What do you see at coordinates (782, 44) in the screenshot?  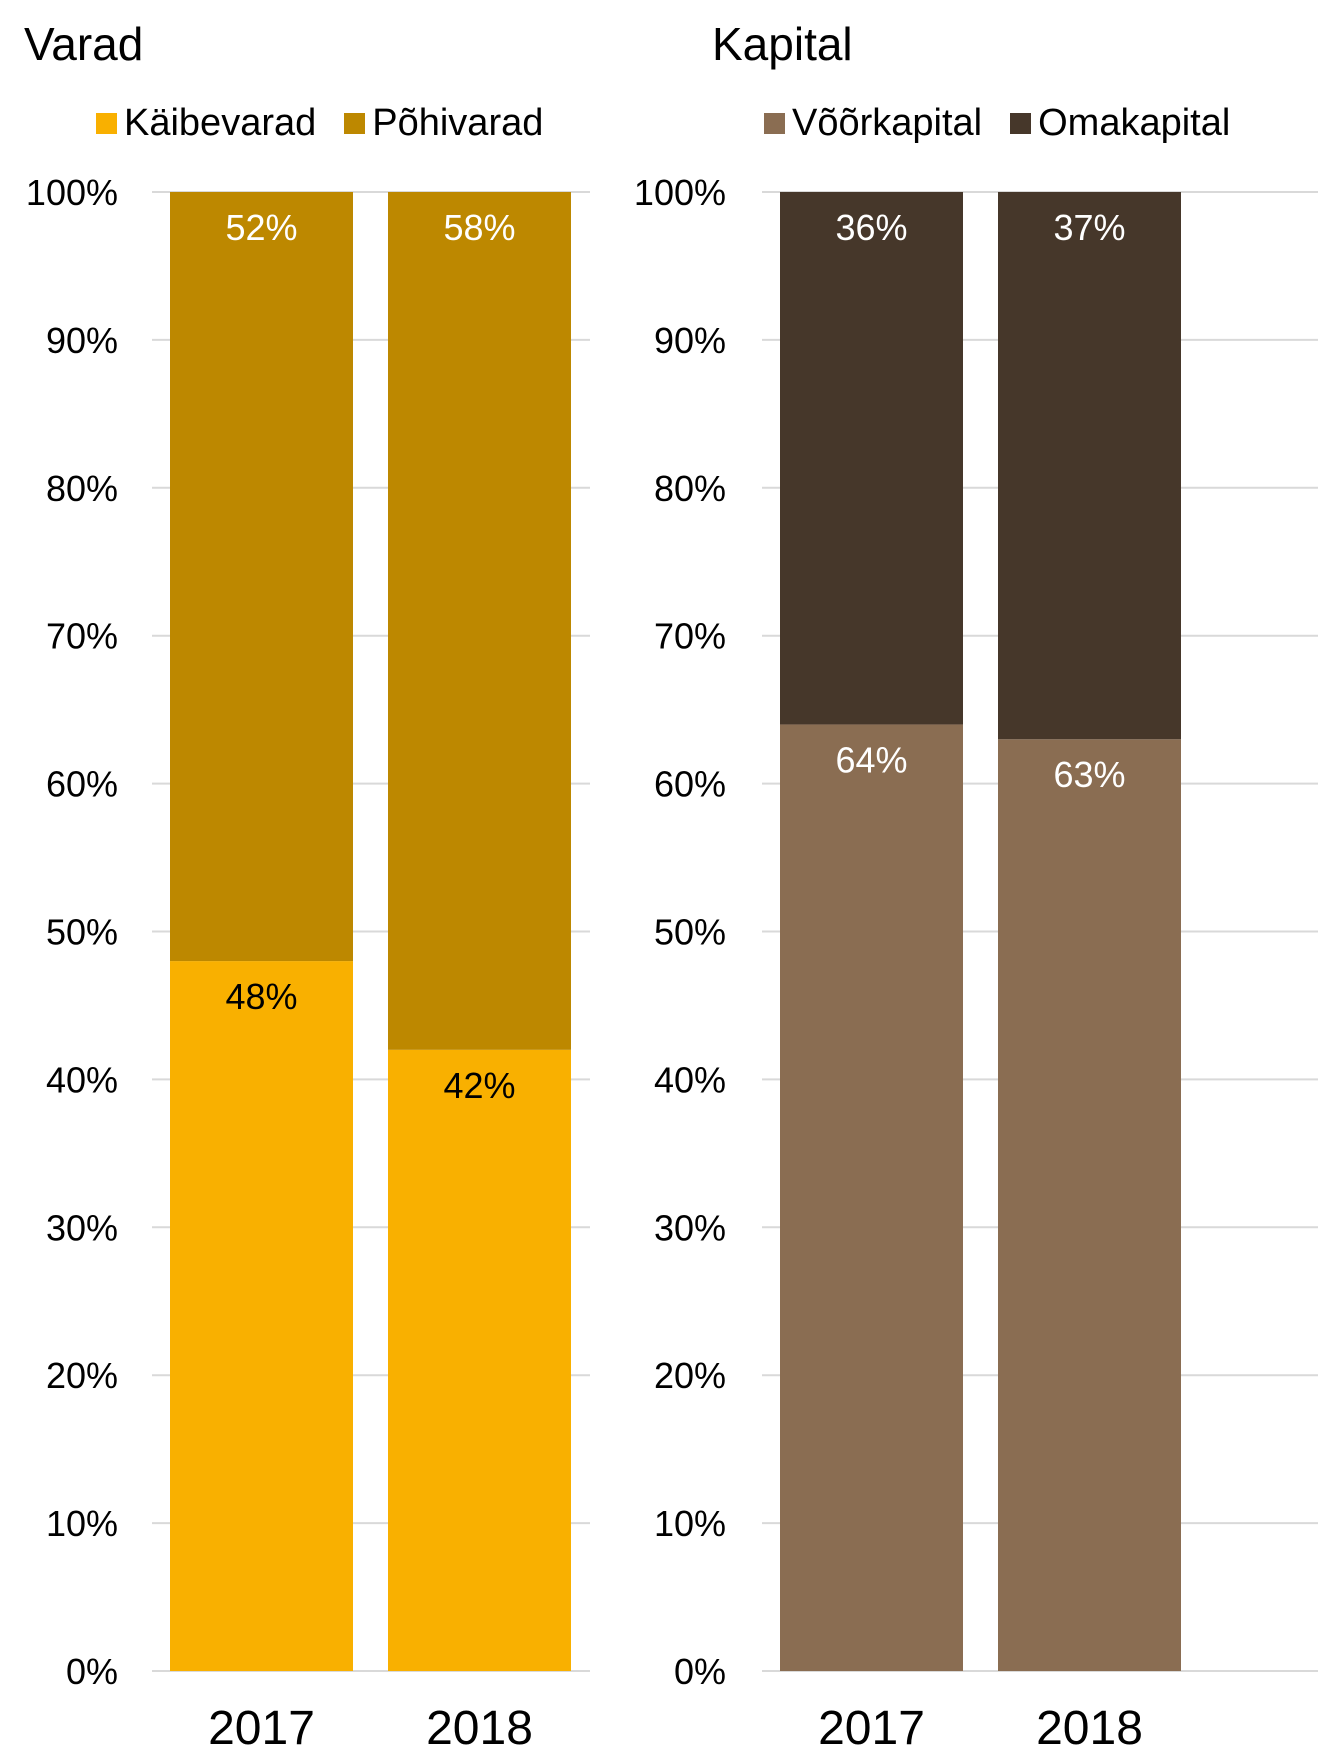 I see `chart-title: Kapital` at bounding box center [782, 44].